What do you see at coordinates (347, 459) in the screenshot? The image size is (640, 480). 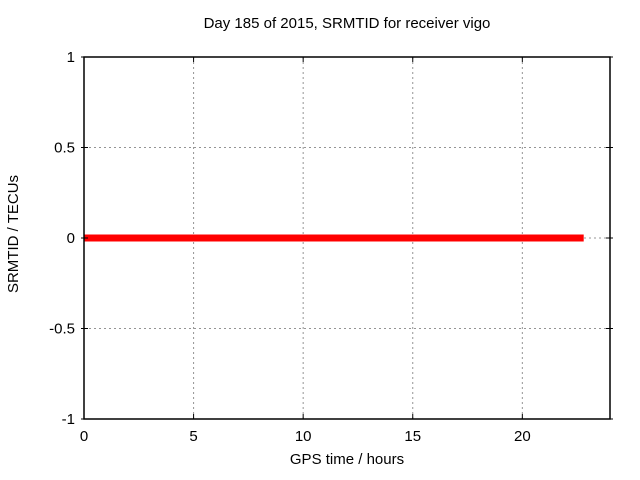 I see `x-axis-label: GPS time / hours` at bounding box center [347, 459].